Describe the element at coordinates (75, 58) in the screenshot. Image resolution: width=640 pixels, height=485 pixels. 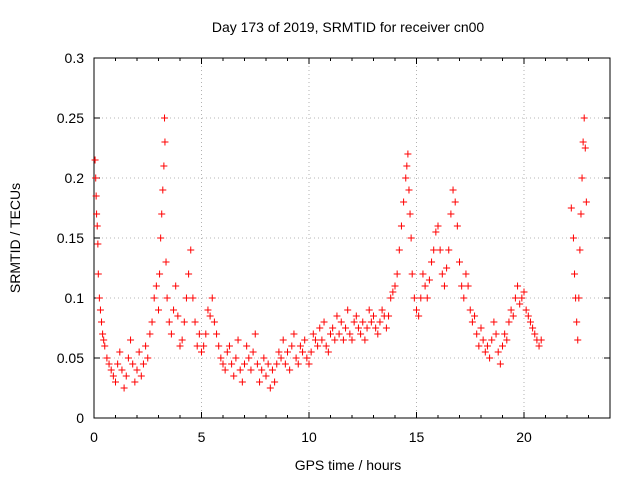
I see `y-tick-label: 0.3` at that location.